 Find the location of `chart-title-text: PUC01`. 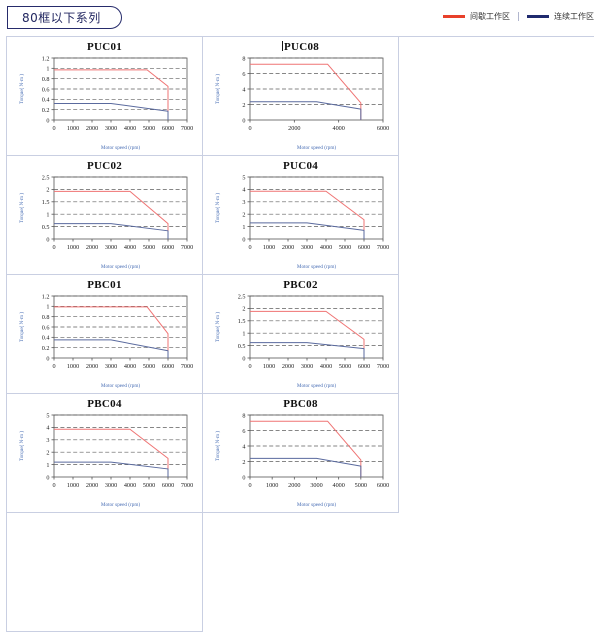

chart-title-text: PUC01 is located at coordinates (104, 47).